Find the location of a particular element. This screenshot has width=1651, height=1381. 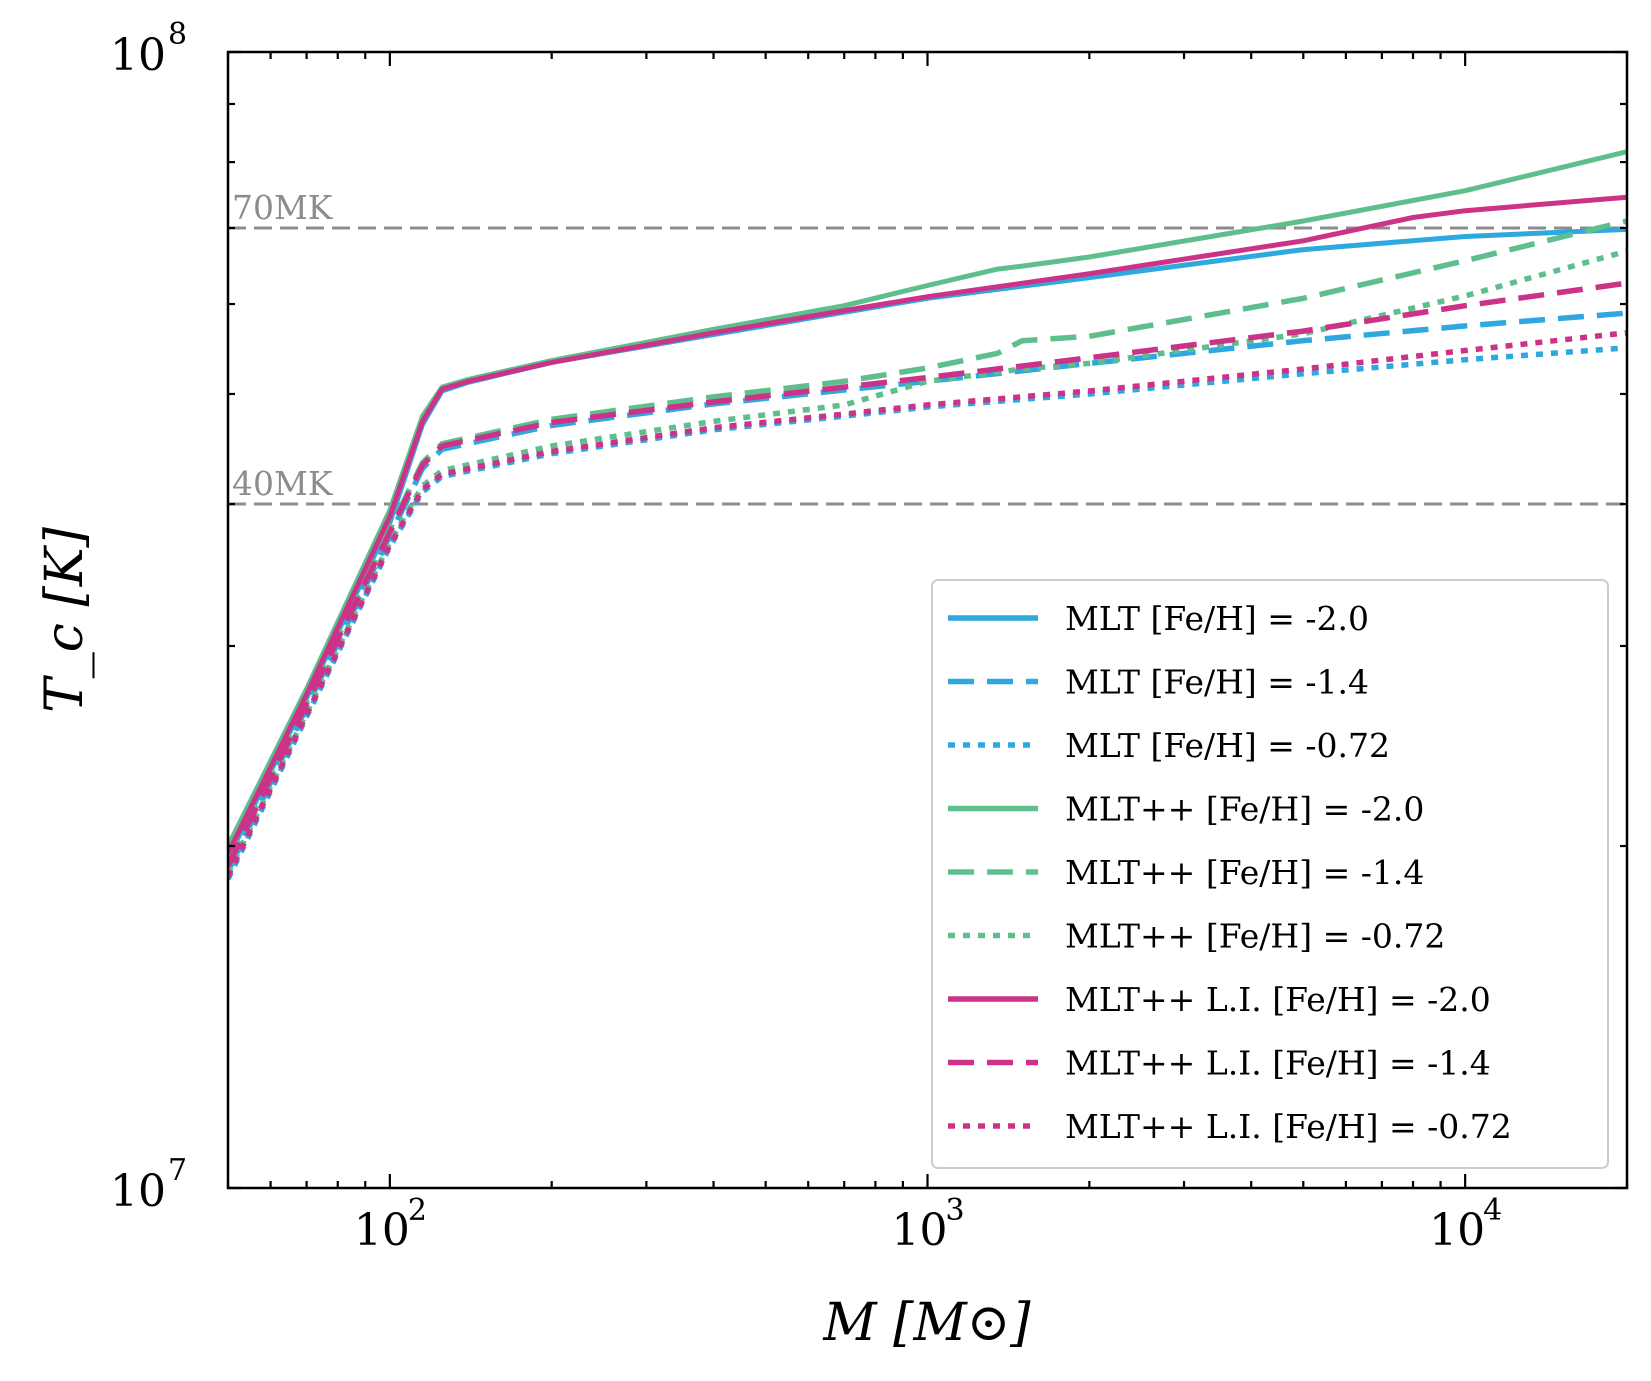

legend-entry-label: MLT [Fe/H] = -0.72 is located at coordinates (1227, 745).